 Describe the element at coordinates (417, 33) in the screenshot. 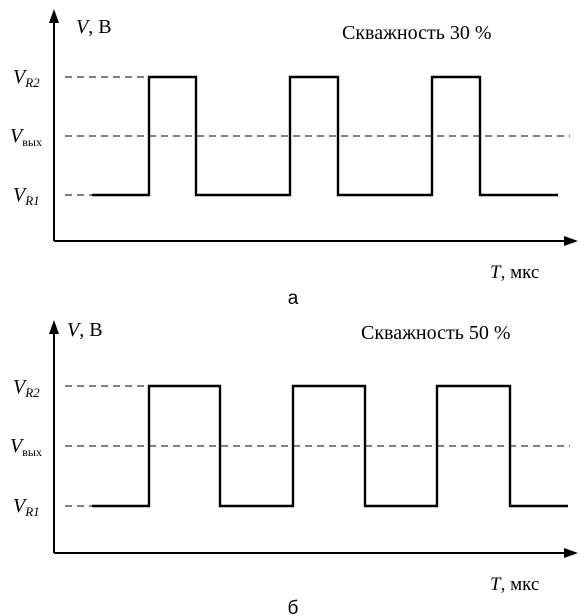

I see `duty-cycle-title-a: Скважность 30 %` at that location.